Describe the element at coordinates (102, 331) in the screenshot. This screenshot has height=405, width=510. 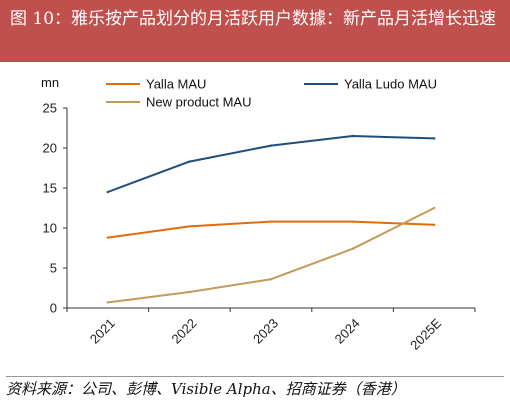
I see `x-tick-label: 2021` at that location.